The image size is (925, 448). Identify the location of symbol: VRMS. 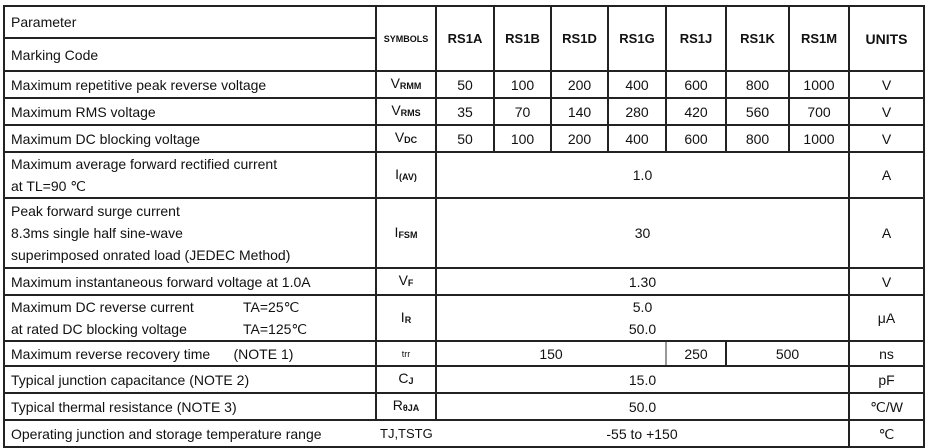
(406, 111).